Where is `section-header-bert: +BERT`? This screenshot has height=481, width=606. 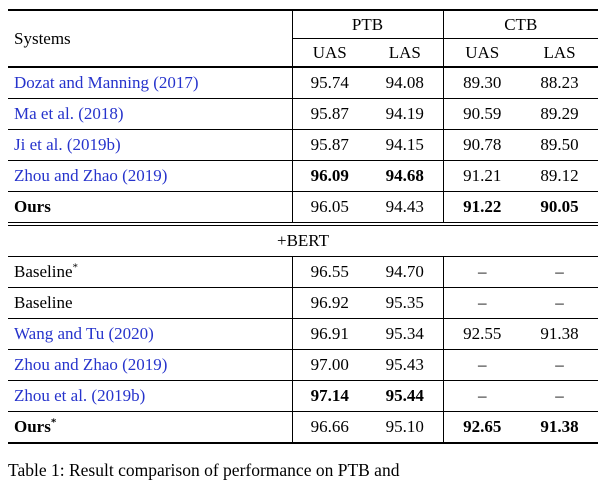 section-header-bert: +BERT is located at coordinates (303, 239).